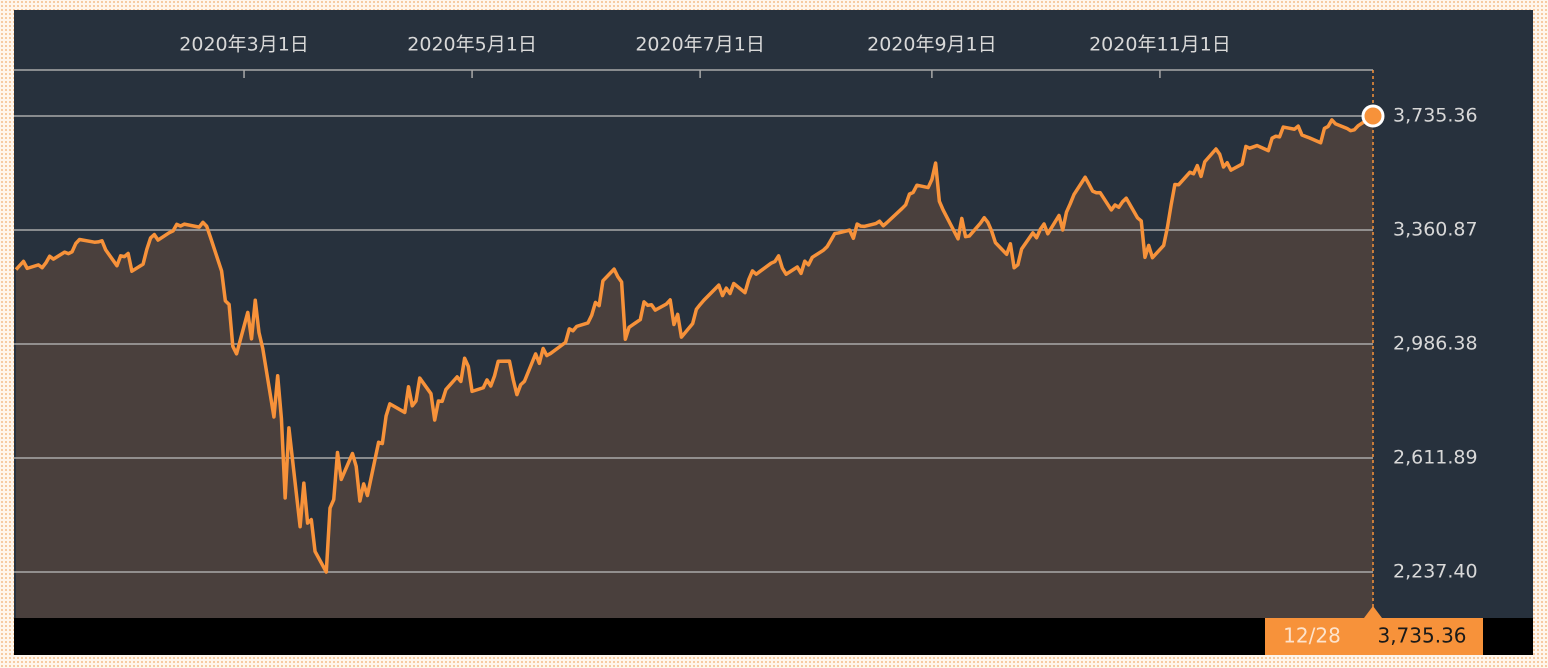 This screenshot has width=1548, height=668. What do you see at coordinates (700, 45) in the screenshot?
I see `x-tick-label: 2020年7月1日` at bounding box center [700, 45].